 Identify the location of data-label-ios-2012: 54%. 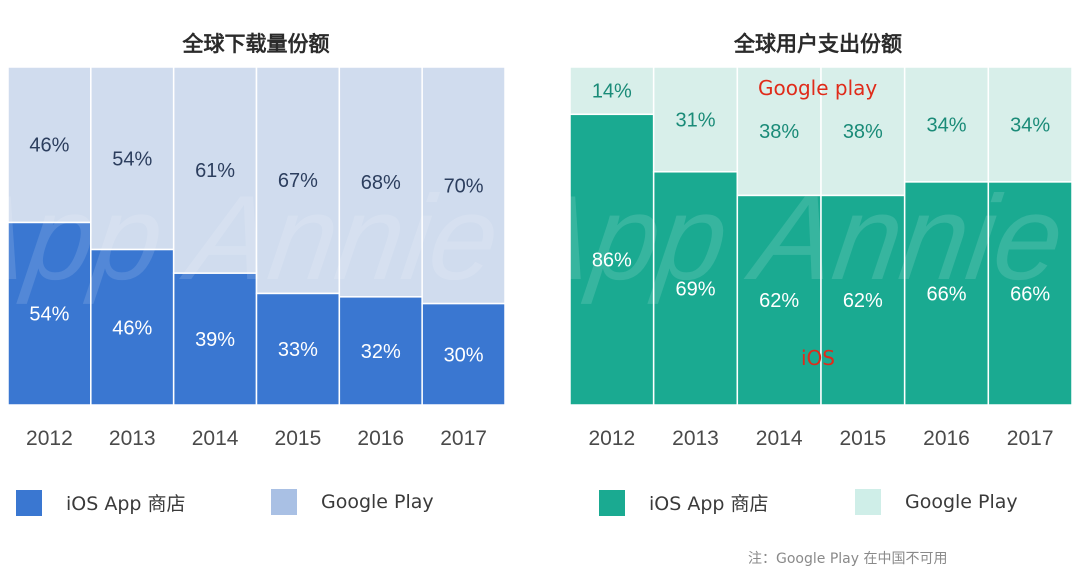
(49, 315).